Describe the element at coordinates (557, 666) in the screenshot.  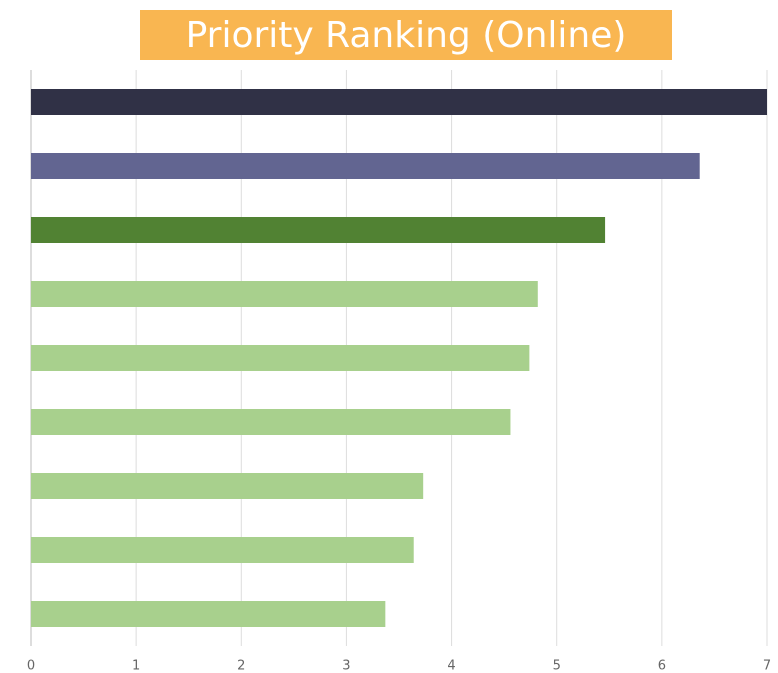
I see `x-tick-label: 5` at that location.